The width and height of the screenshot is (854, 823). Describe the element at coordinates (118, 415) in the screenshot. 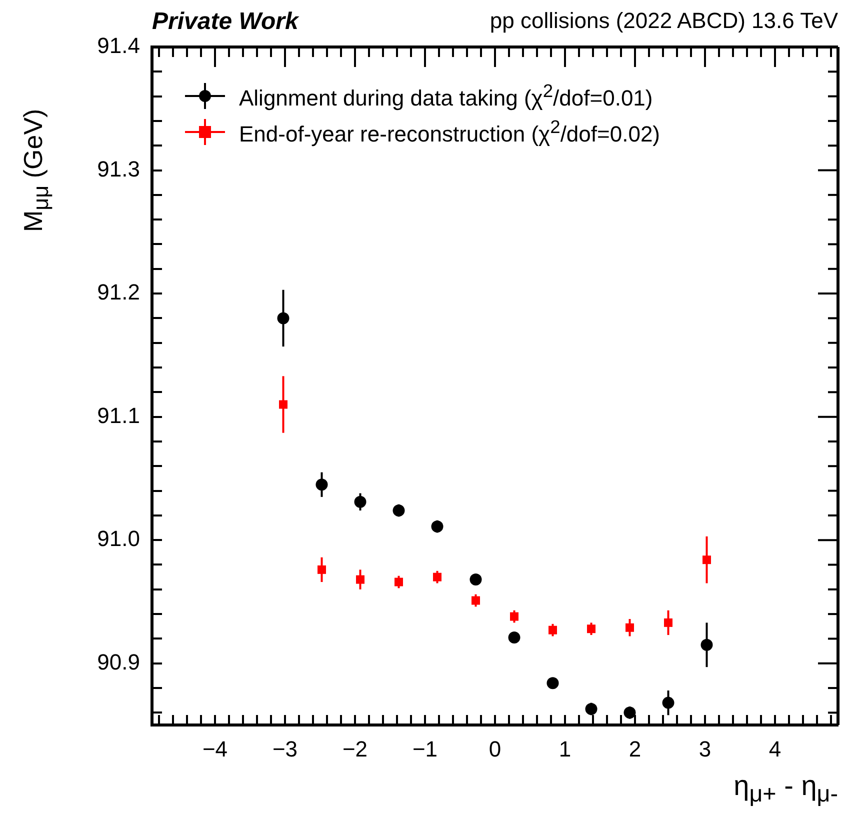

I see `y-tick-label: 91.1` at that location.